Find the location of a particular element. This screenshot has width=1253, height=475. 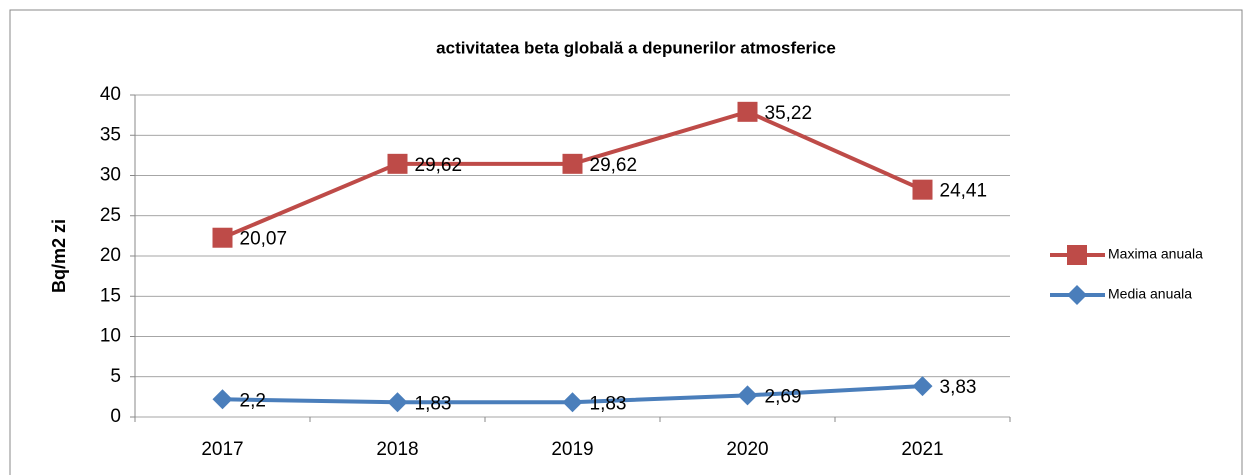

y-tick-label: 25 is located at coordinates (110, 215).